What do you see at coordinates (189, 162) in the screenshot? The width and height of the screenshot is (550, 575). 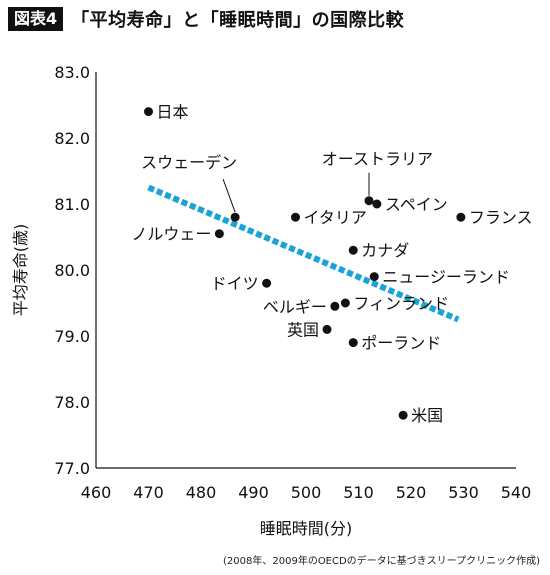 I see `point-label: スウェーデン` at bounding box center [189, 162].